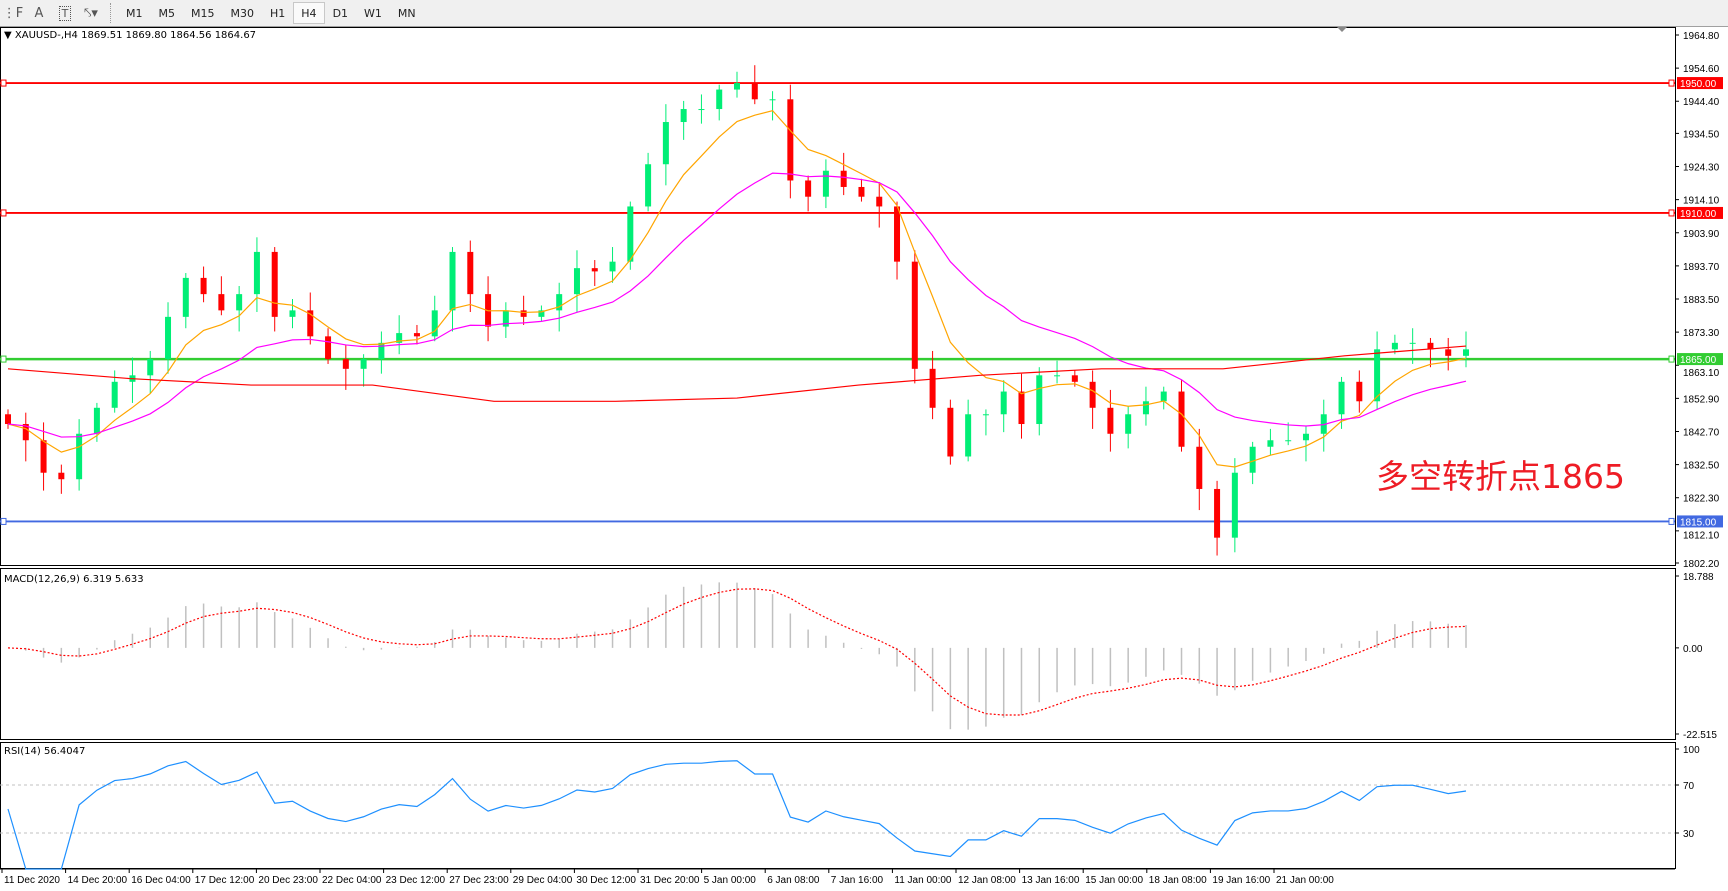 This screenshot has width=1728, height=891. What do you see at coordinates (1700, 521) in the screenshot?
I see `level-price-tag` at bounding box center [1700, 521].